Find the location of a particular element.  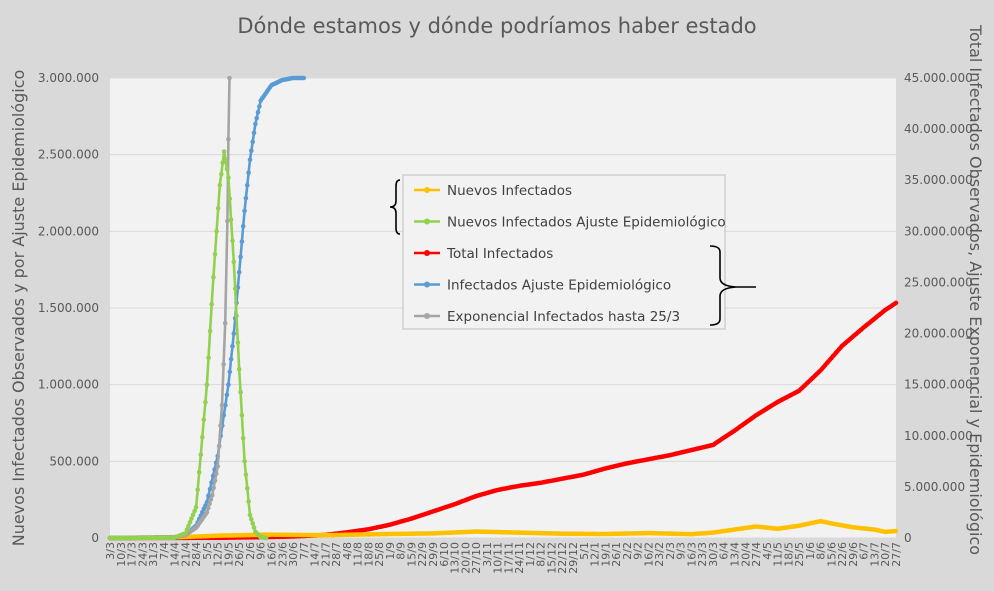

y-tick-label: 2.000.000 is located at coordinates (68, 231).